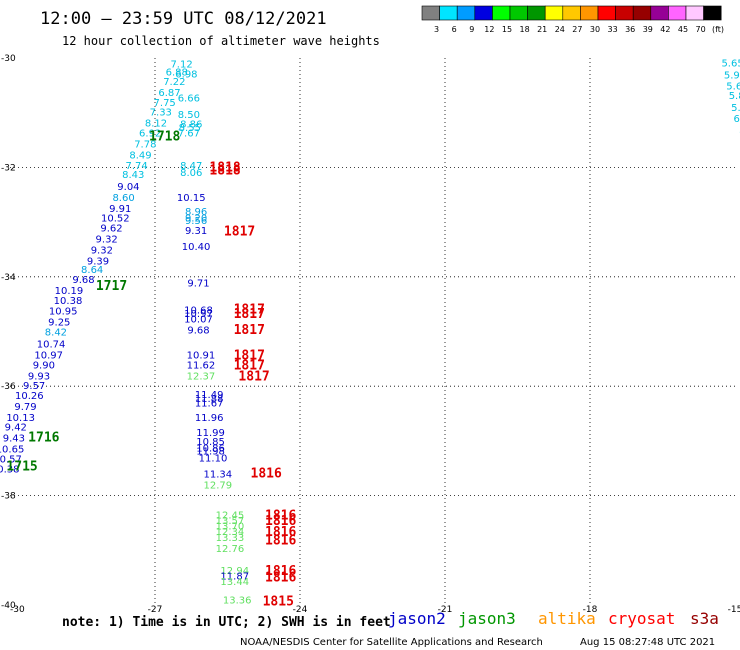 This screenshot has height=650, width=740. What do you see at coordinates (140, 155) in the screenshot?
I see `wave-height-label: 8.49` at bounding box center [140, 155].